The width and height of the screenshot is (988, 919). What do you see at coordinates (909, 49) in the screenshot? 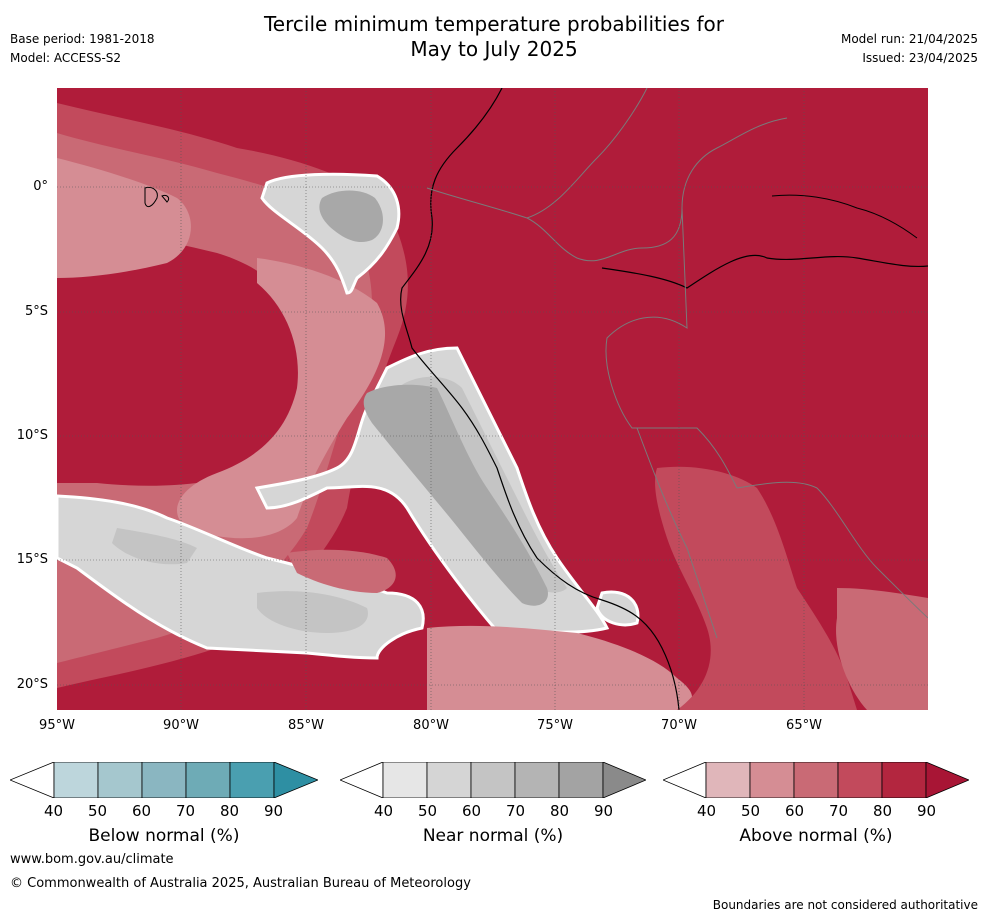
I see `meta-right: Model run: 21/04/2025 Issued: 23/04/2025` at bounding box center [909, 49].